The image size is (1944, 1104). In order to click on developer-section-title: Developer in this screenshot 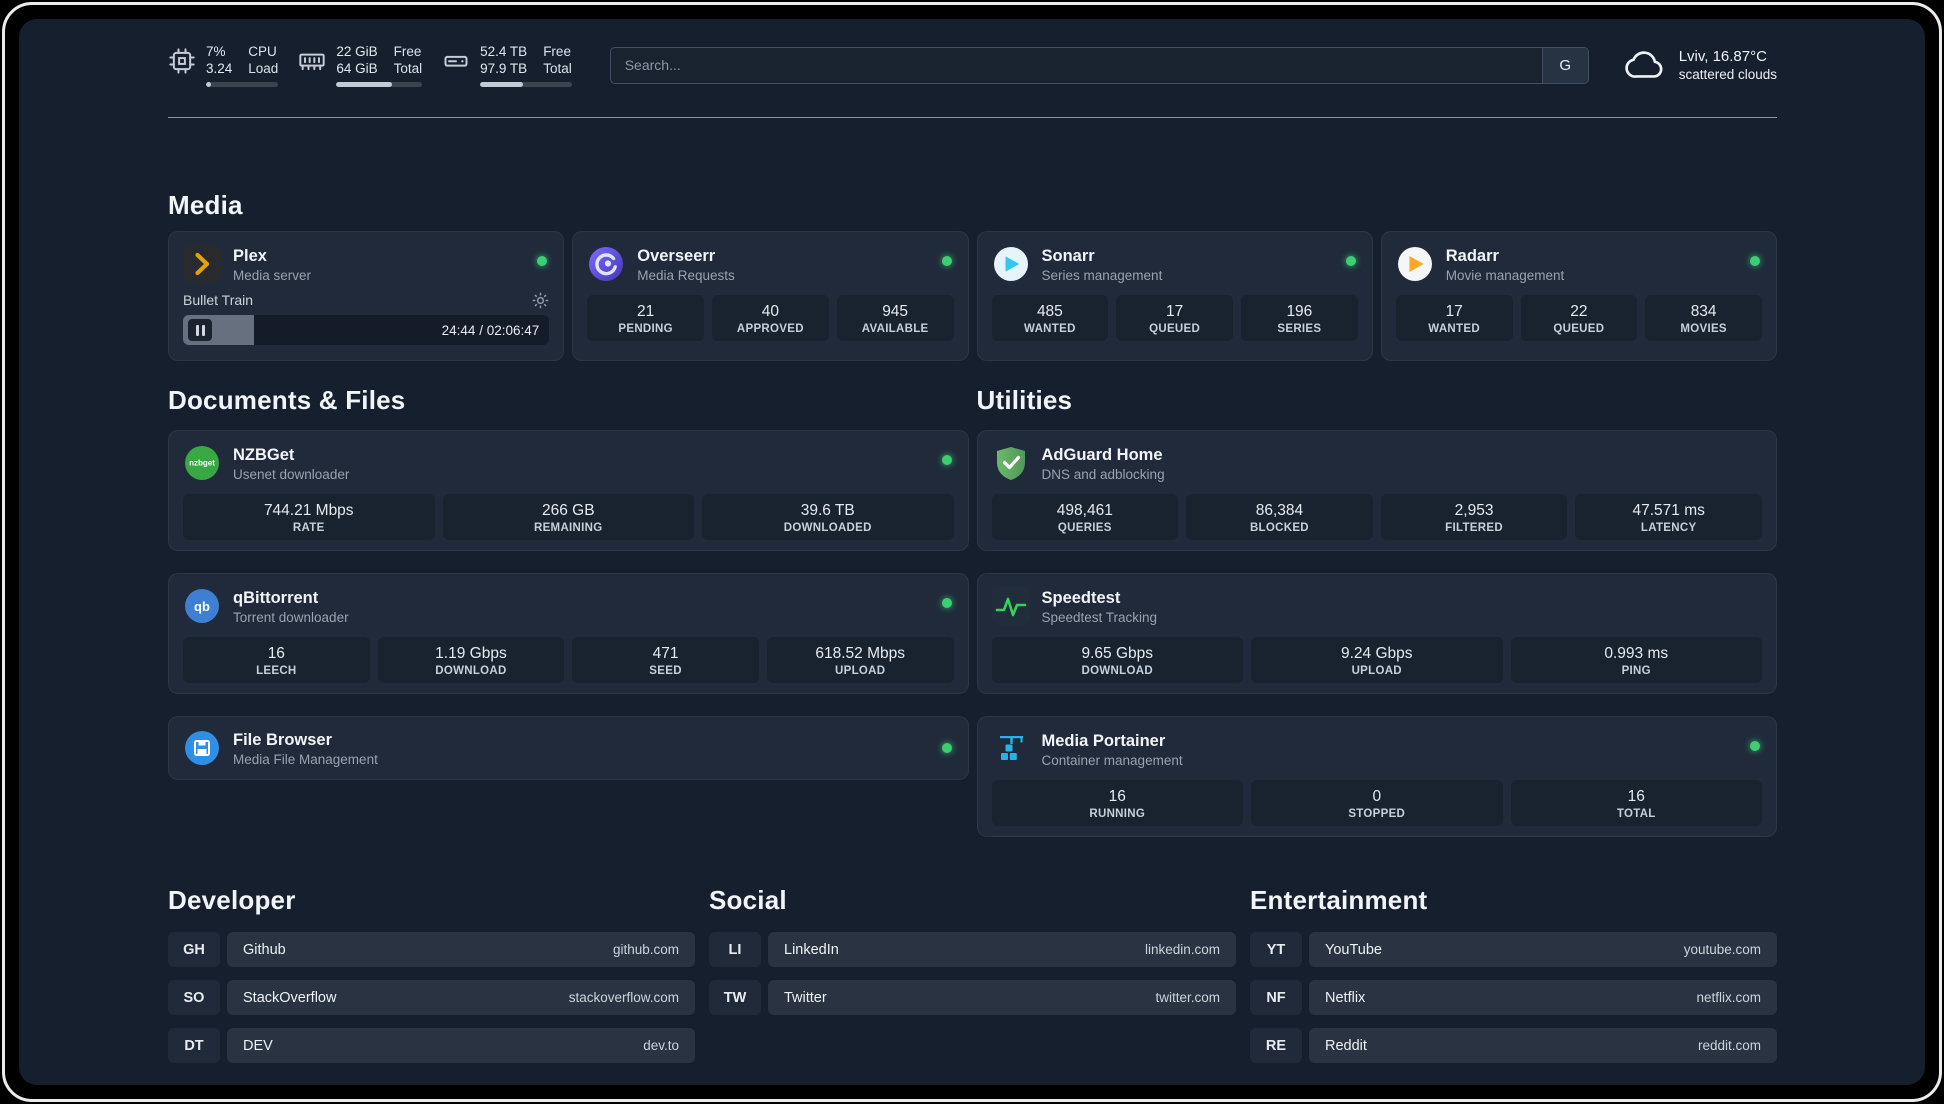, I will do `click(232, 900)`.